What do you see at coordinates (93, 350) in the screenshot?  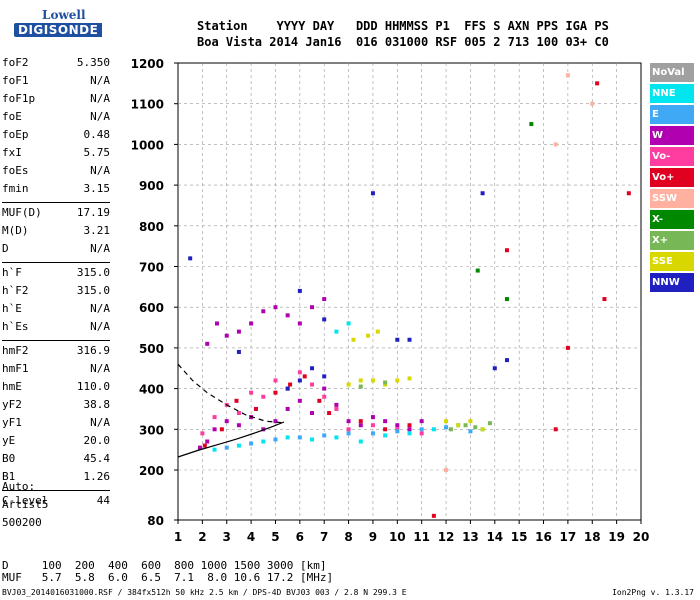 I see `param-value: 316.9` at bounding box center [93, 350].